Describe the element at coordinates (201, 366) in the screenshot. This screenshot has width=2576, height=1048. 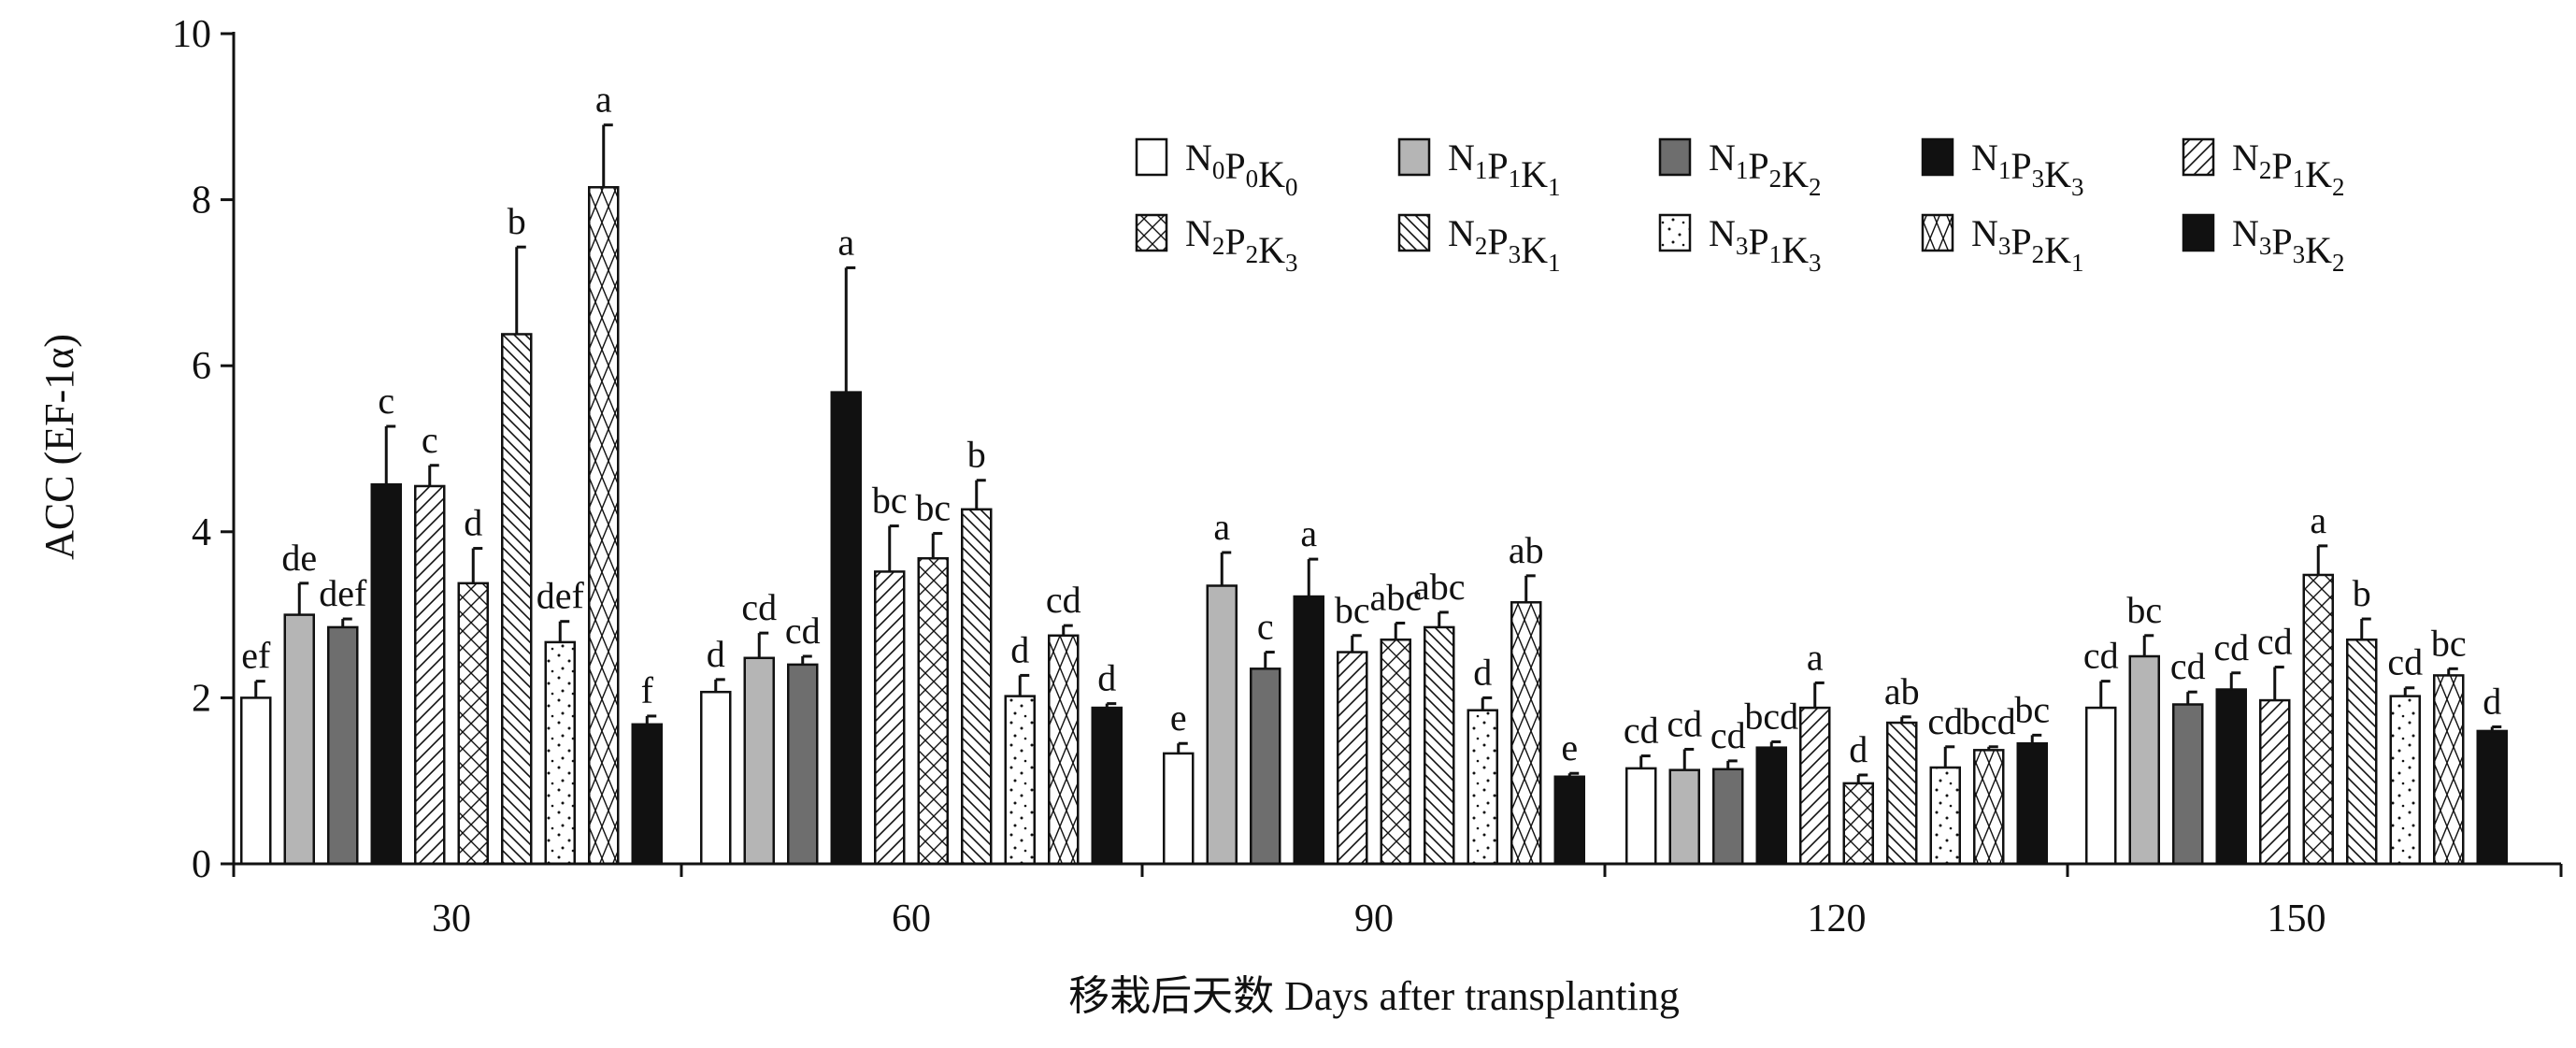
I see `y-tick-label: 6` at that location.